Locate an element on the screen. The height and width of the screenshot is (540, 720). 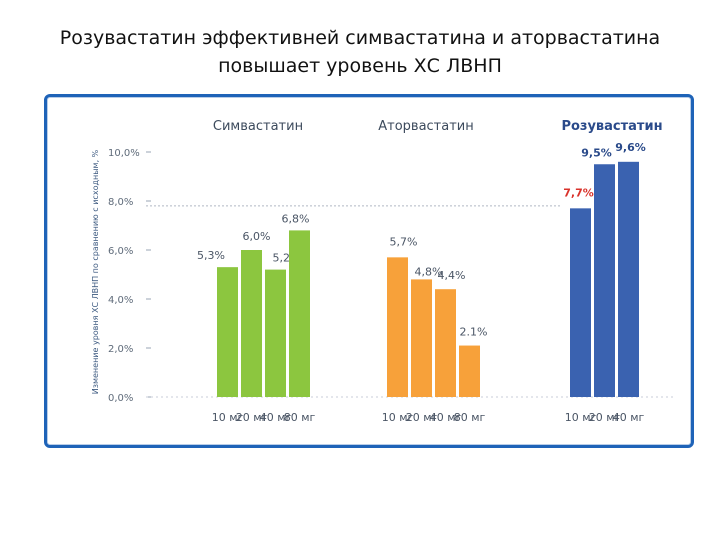
bar-value-label: 5,7% is located at coordinates (404, 241).